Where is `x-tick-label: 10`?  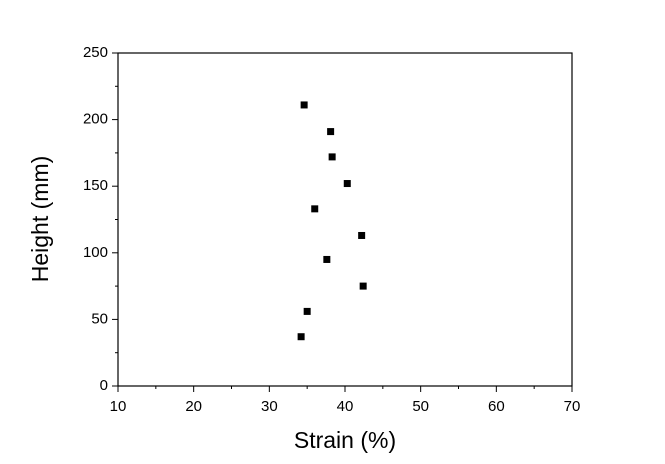
x-tick-label: 10 is located at coordinates (118, 406).